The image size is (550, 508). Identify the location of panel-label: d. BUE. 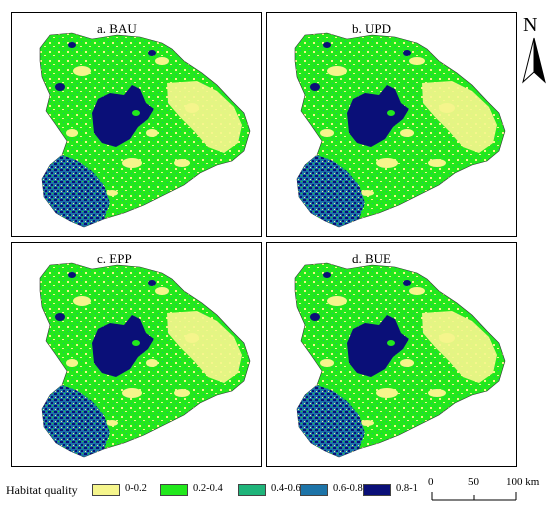
(371, 258).